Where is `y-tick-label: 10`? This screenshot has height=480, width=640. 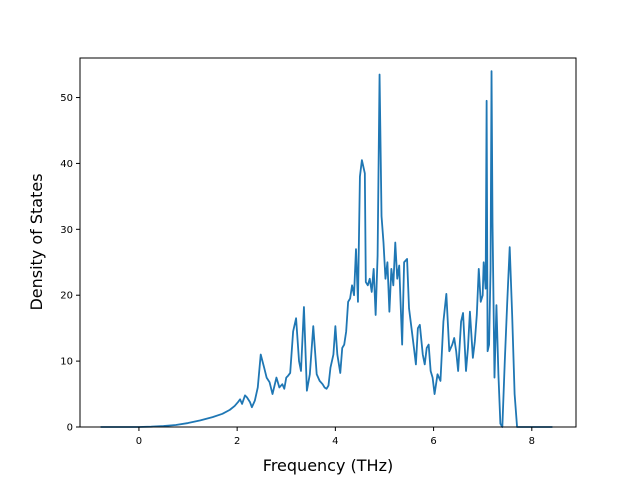 y-tick-label: 10 is located at coordinates (66, 362).